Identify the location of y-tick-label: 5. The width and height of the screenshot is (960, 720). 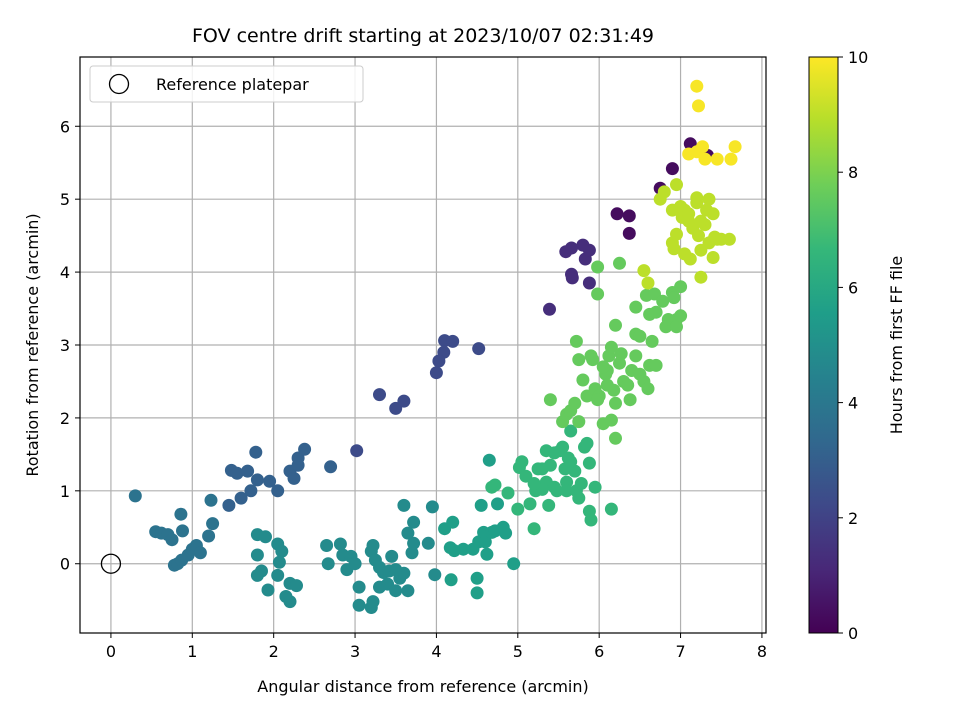
(65, 199).